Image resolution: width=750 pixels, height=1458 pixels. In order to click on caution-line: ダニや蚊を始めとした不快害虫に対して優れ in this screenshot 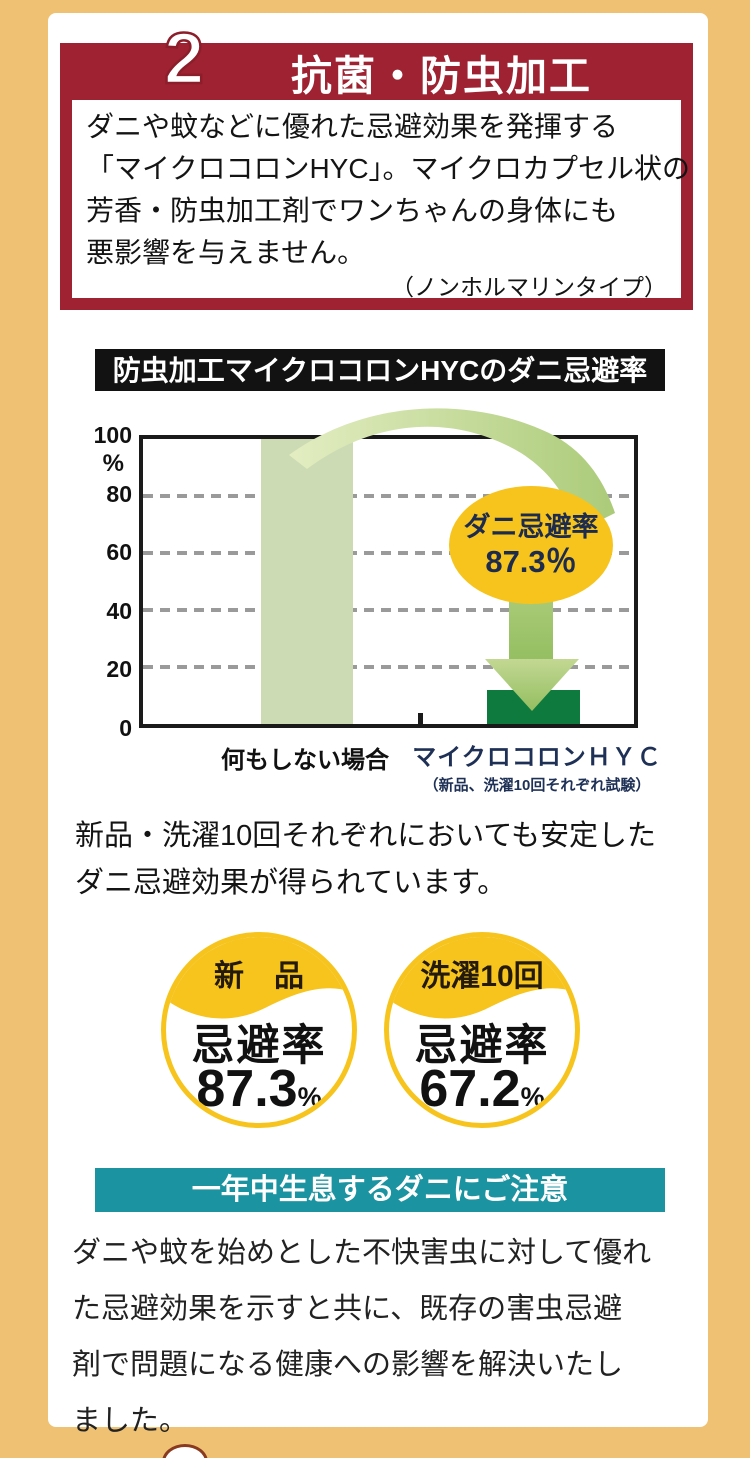, I will do `click(362, 1253)`.